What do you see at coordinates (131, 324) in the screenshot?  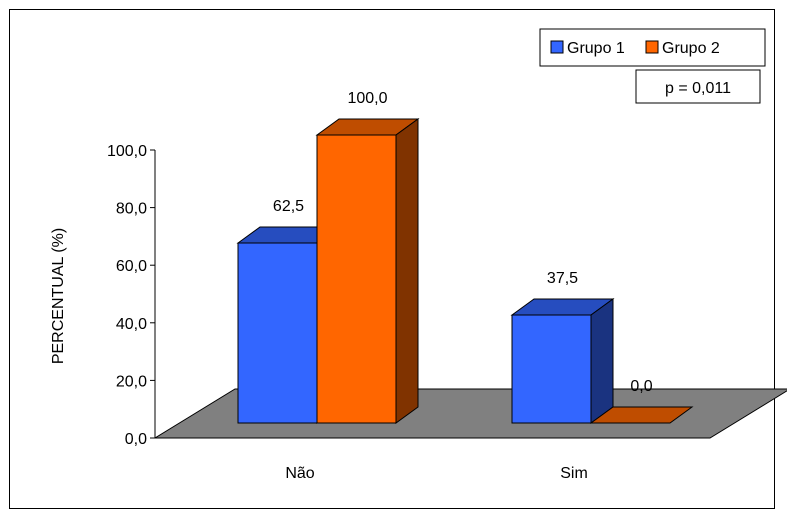 I see `y-tick-label: 40,0` at bounding box center [131, 324].